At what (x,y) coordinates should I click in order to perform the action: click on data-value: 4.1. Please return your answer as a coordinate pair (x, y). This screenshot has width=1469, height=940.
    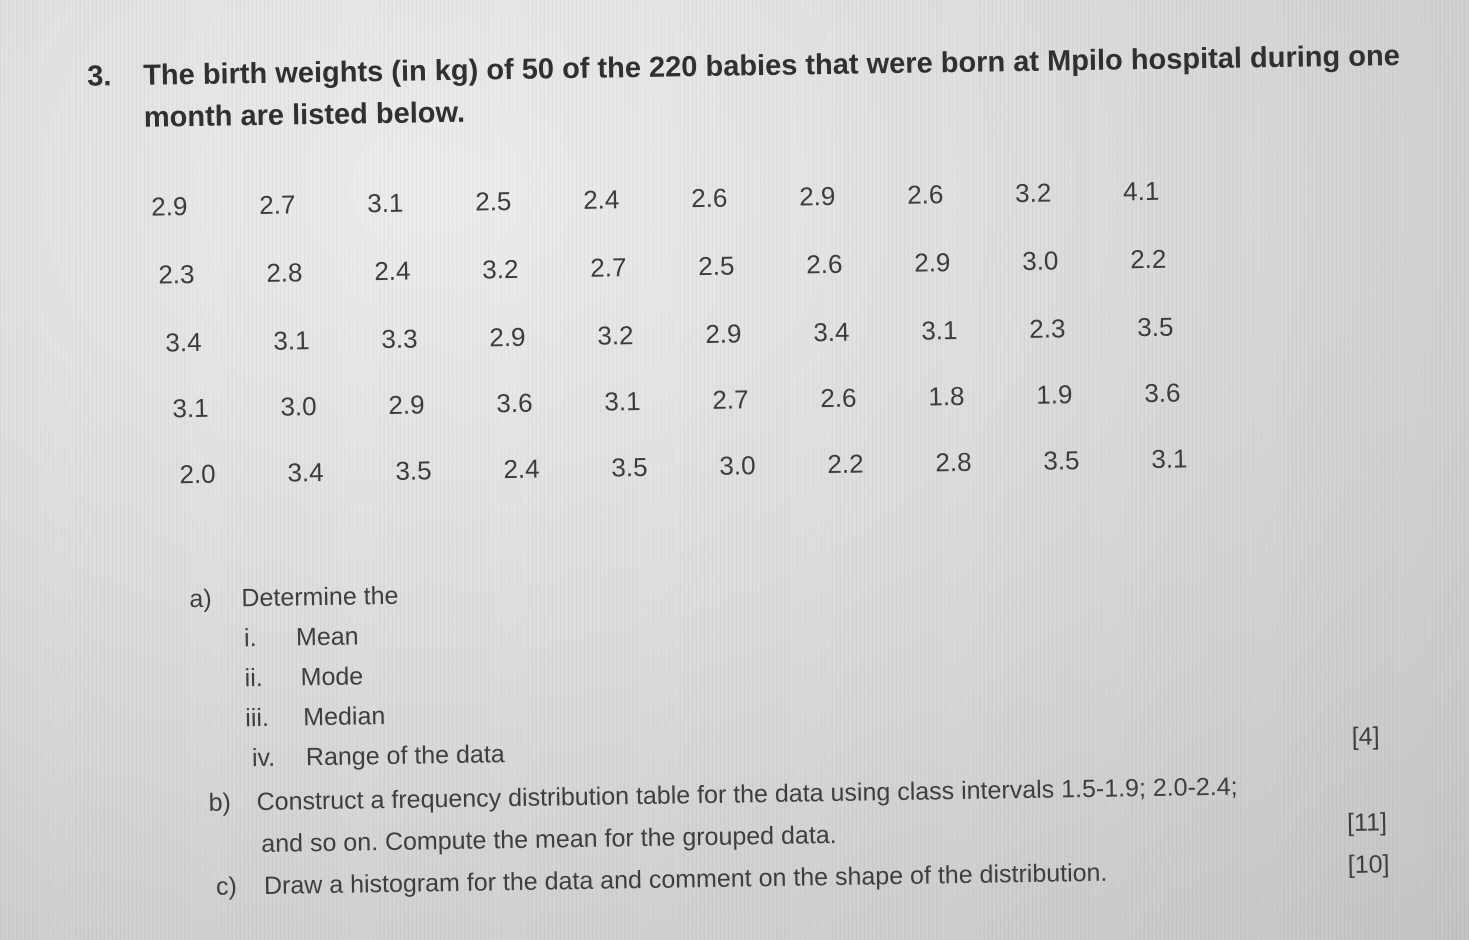
    Looking at the image, I should click on (1141, 191).